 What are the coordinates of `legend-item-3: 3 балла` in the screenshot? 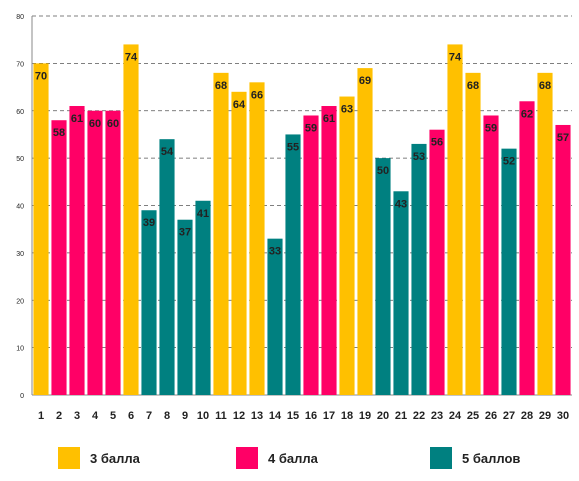 It's located at (99, 458).